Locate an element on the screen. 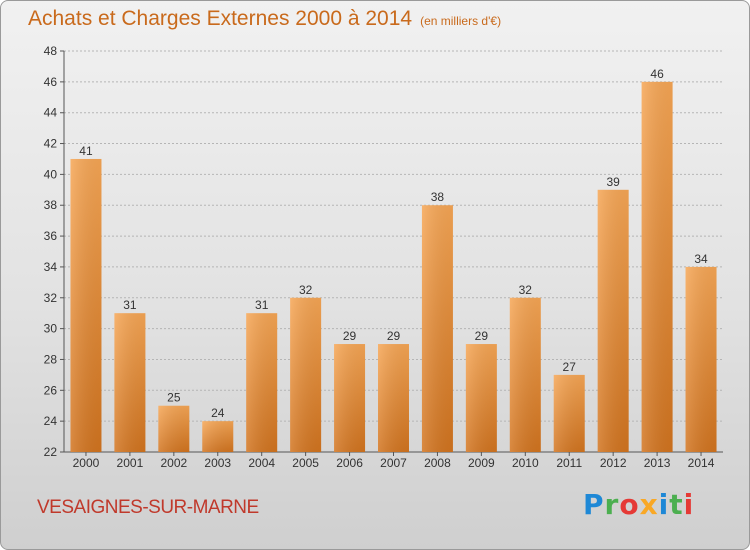  x-tick-label: 2010 is located at coordinates (525, 463).